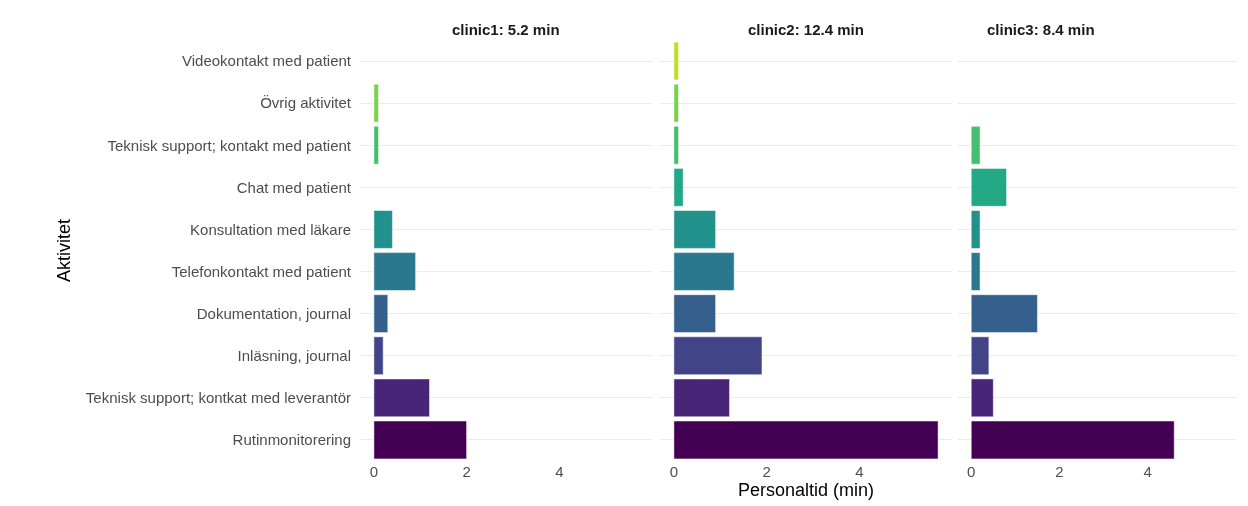 The image size is (1248, 506). Describe the element at coordinates (294, 187) in the screenshot. I see `y-tick-label: Chat med patient` at that location.